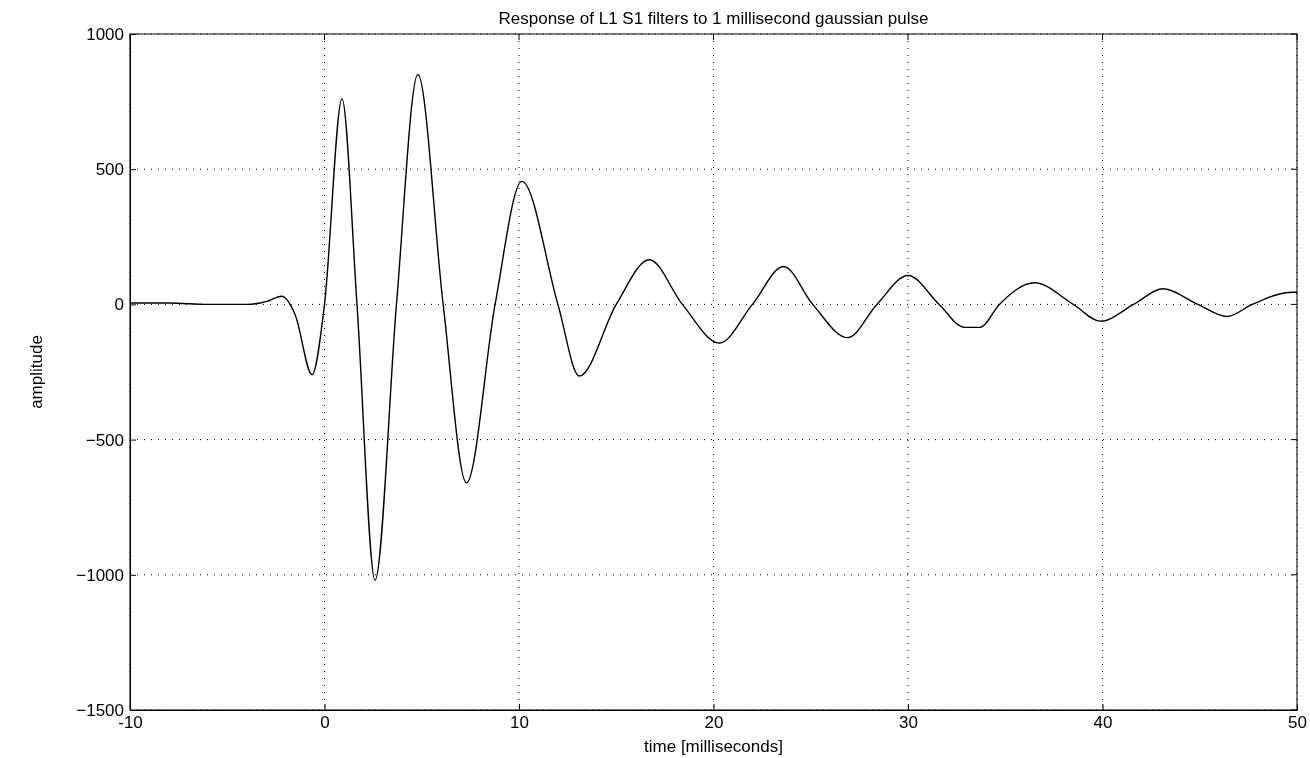 The height and width of the screenshot is (758, 1310). I want to click on chart-title: Response of L1 S1 filters to 1 millisecond gaussian pulse, so click(713, 18).